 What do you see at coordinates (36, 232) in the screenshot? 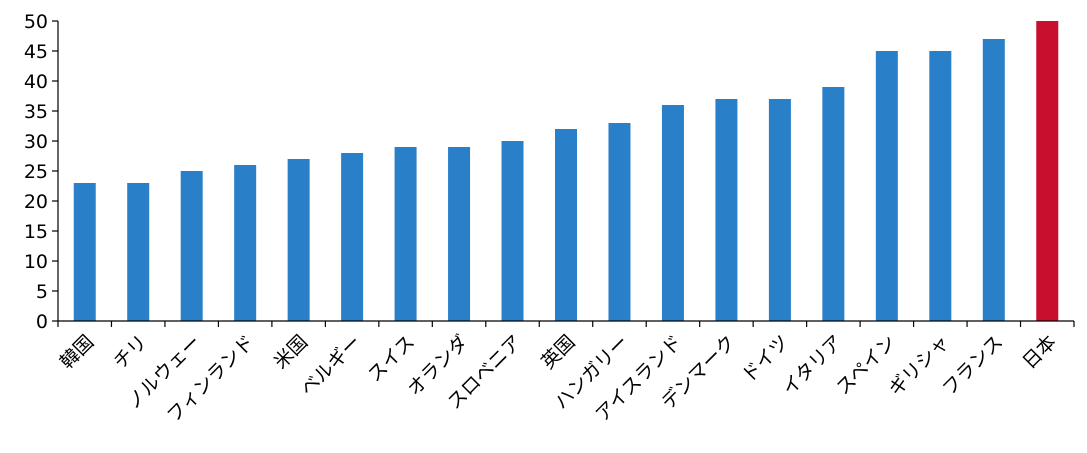
I see `y-tick-label-3: 15` at bounding box center [36, 232].